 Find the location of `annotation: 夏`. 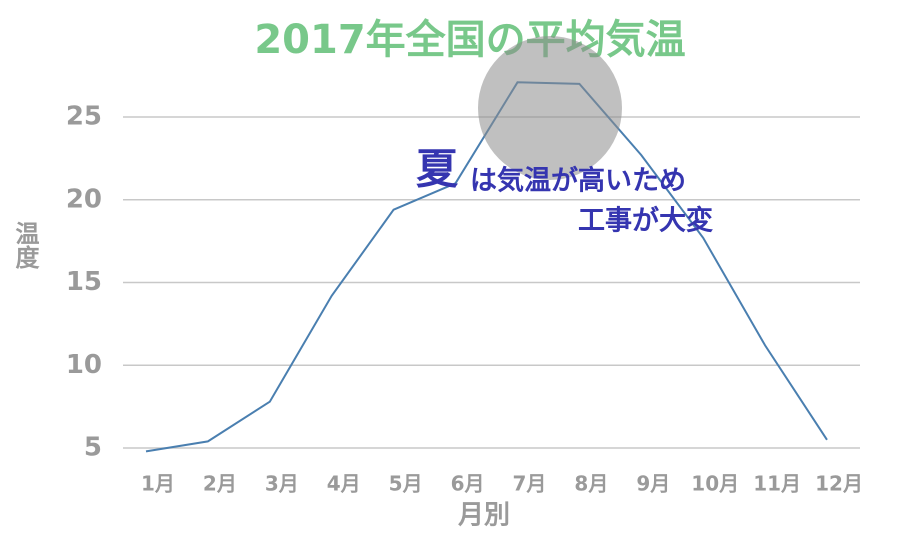

annotation: 夏 is located at coordinates (437, 169).